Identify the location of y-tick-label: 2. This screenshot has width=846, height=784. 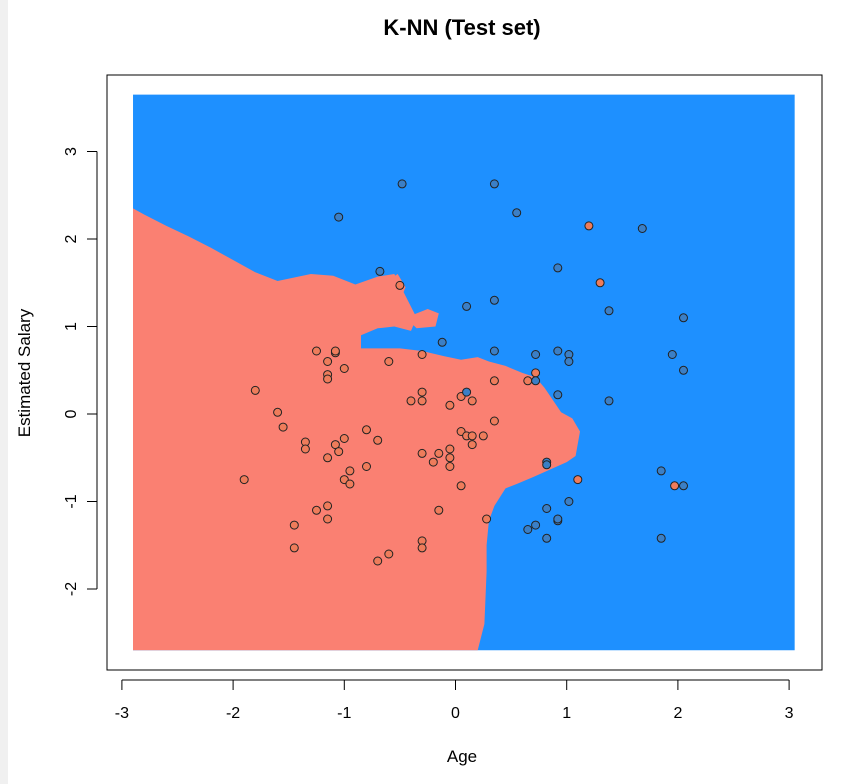
(71, 238).